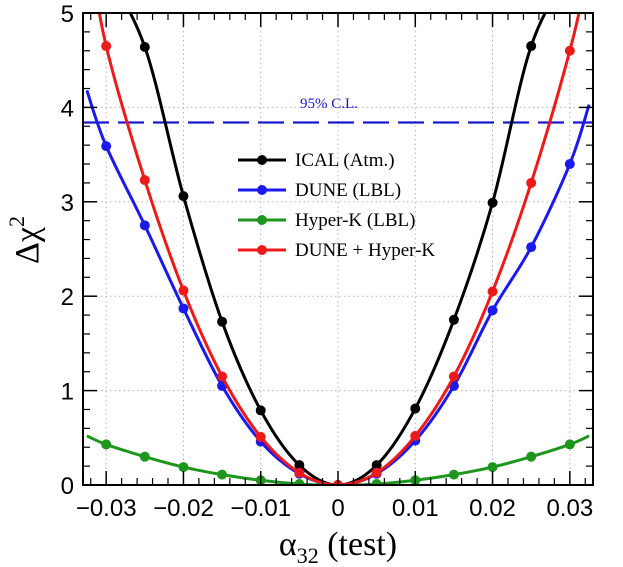 Image resolution: width=623 pixels, height=567 pixels. What do you see at coordinates (569, 508) in the screenshot?
I see `x-tick-label: 0.03` at bounding box center [569, 508].